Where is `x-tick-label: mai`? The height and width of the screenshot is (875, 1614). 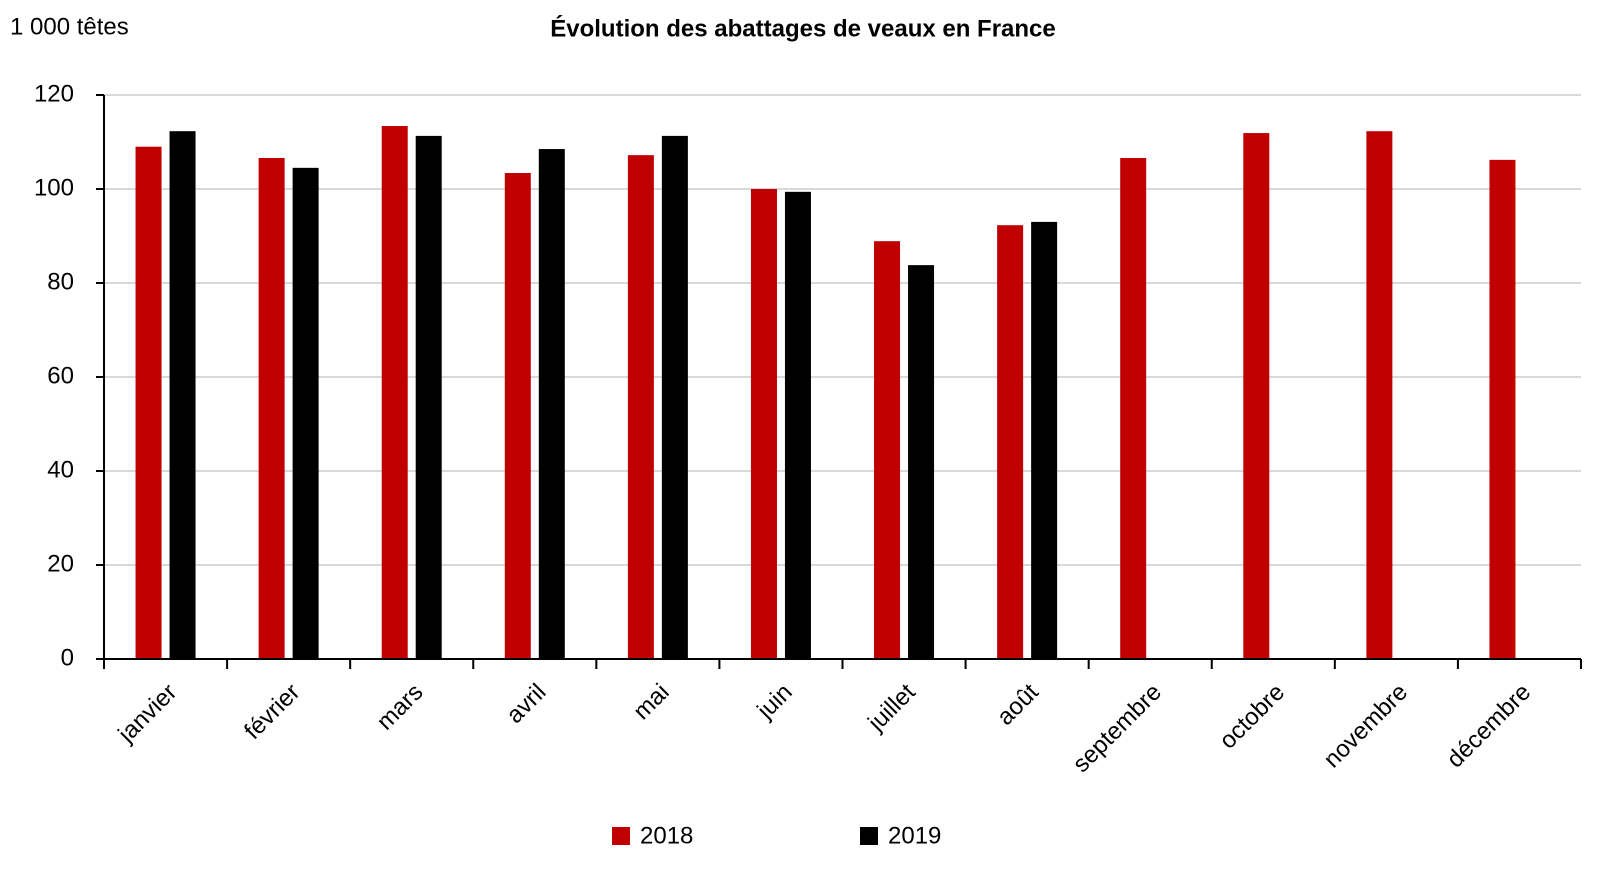 x-tick-label: mai is located at coordinates (651, 702).